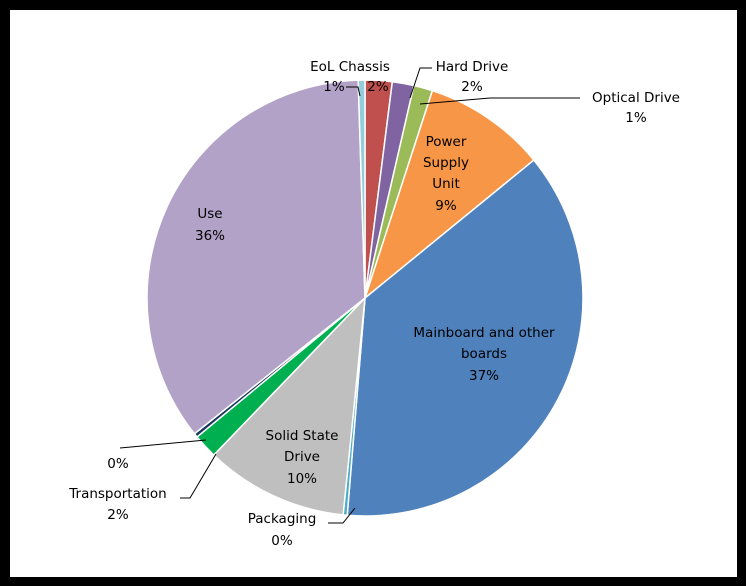 This screenshot has width=746, height=586. I want to click on label-psu-3: Unit, so click(445, 184).